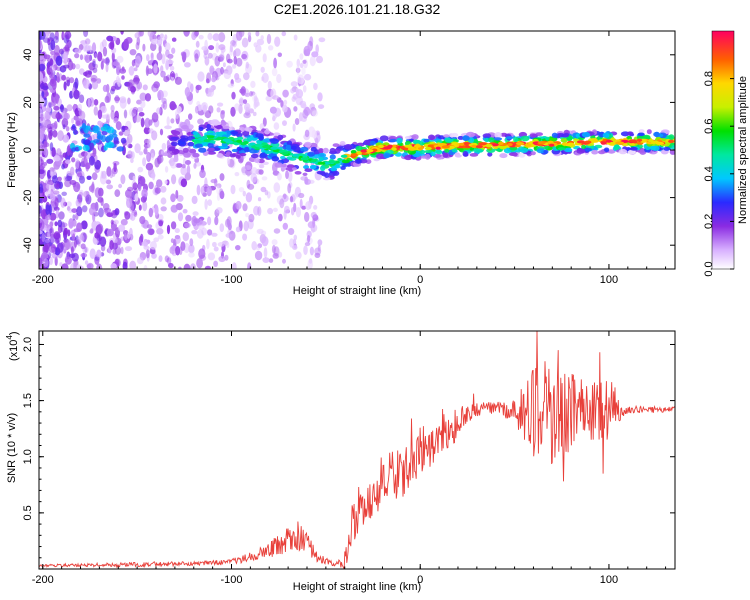  I want to click on snr-x-tick-label: 0, so click(420, 580).